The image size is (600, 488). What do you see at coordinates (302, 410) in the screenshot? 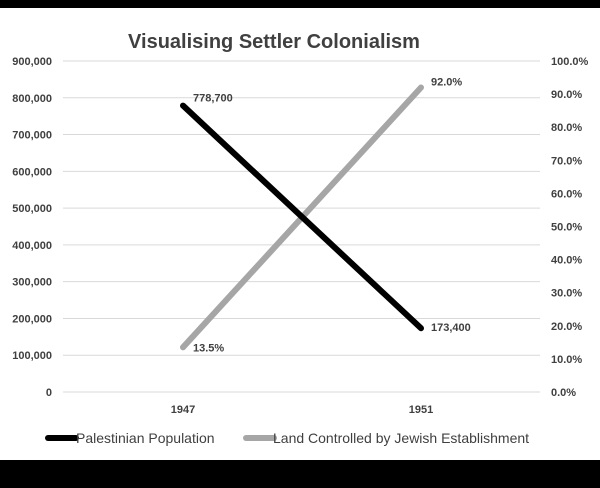
I see `x-axis-ticks: 1947 1951` at bounding box center [302, 410].